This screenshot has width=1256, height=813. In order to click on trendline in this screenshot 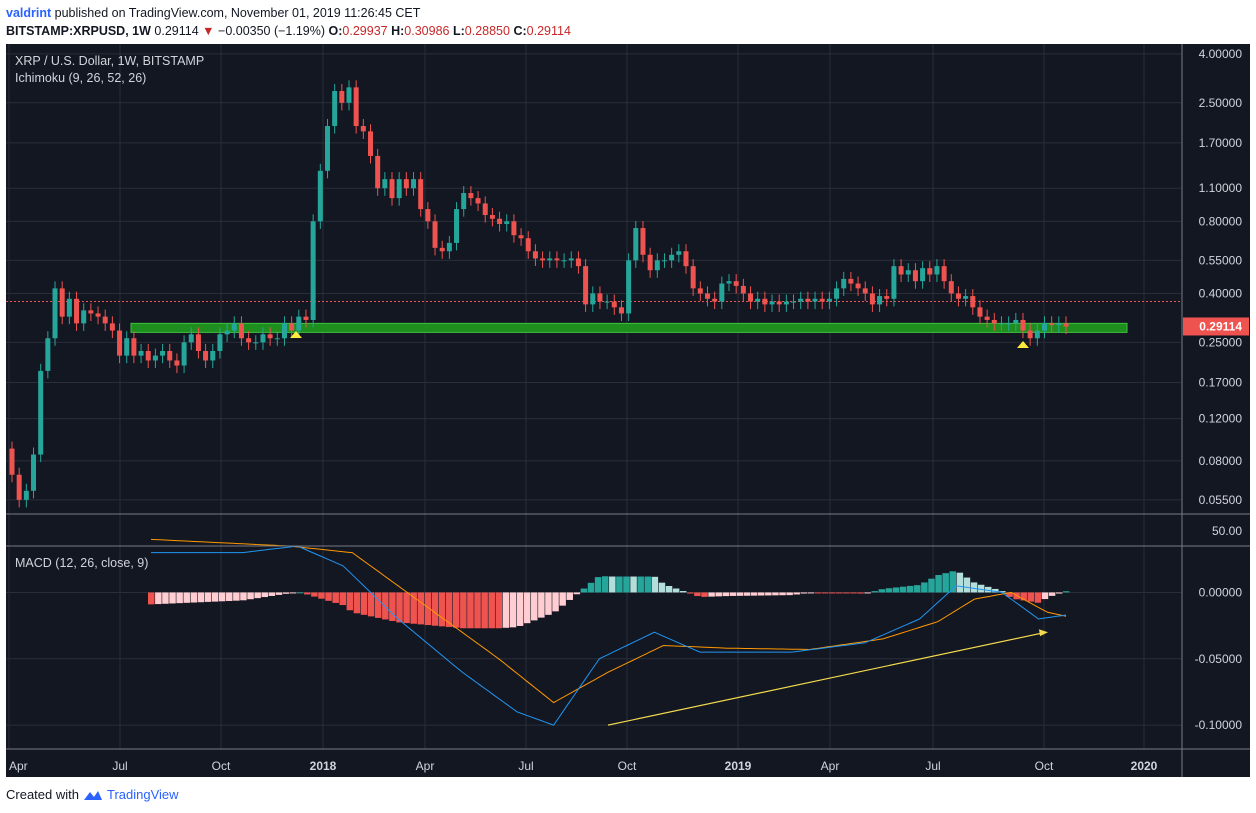, I will do `click(827, 678)`.